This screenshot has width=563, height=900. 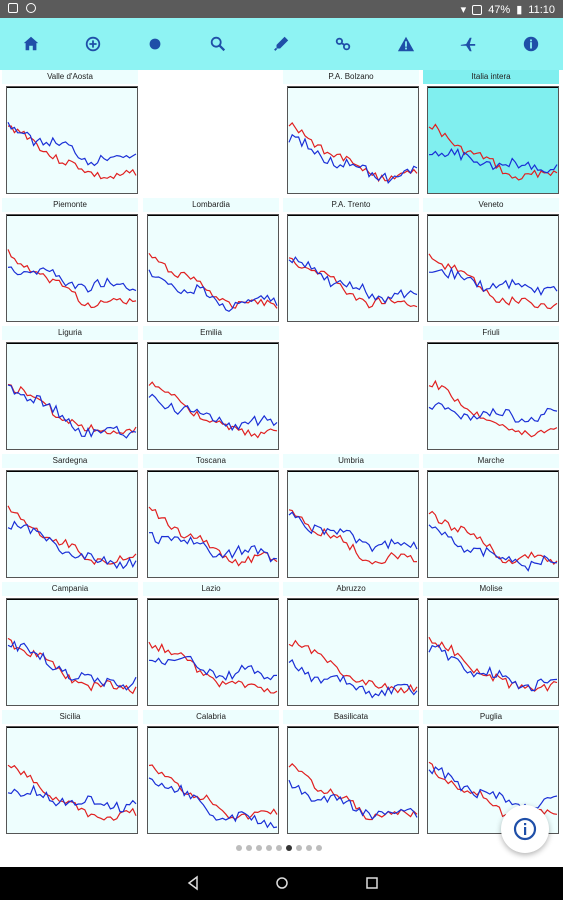 I want to click on region-chart-cell: Italia intera, so click(x=492, y=132).